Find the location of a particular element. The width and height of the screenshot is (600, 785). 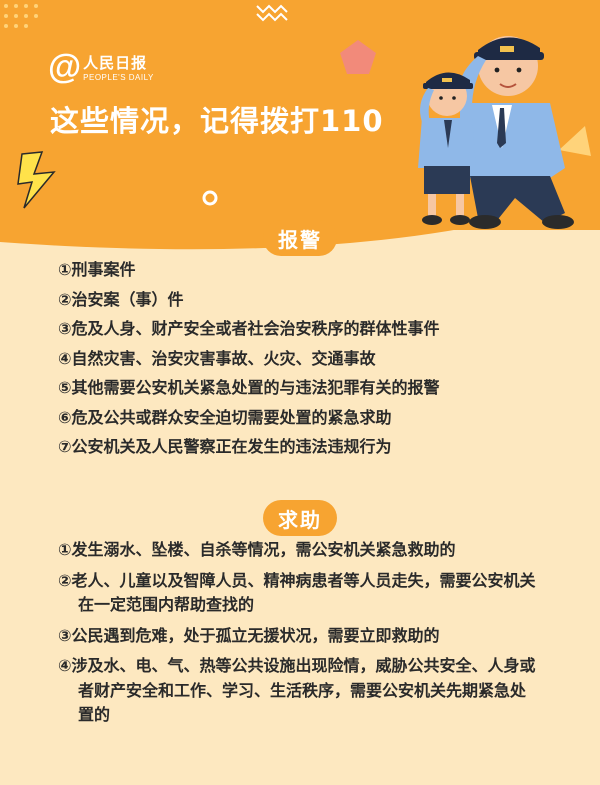

section-title-help: 求助 is located at coordinates (300, 518).